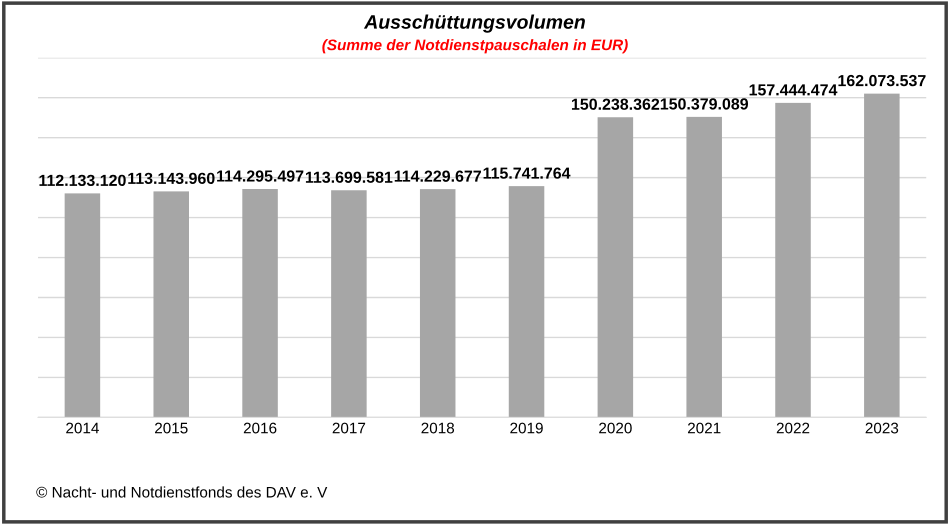  I want to click on data-label: 150.238.362, so click(616, 104).